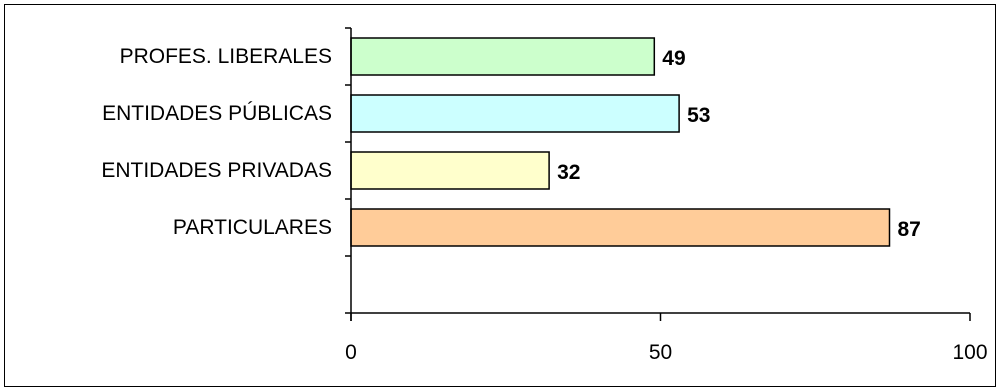 The width and height of the screenshot is (1003, 392). Describe the element at coordinates (698, 115) in the screenshot. I see `data-label: 53` at that location.